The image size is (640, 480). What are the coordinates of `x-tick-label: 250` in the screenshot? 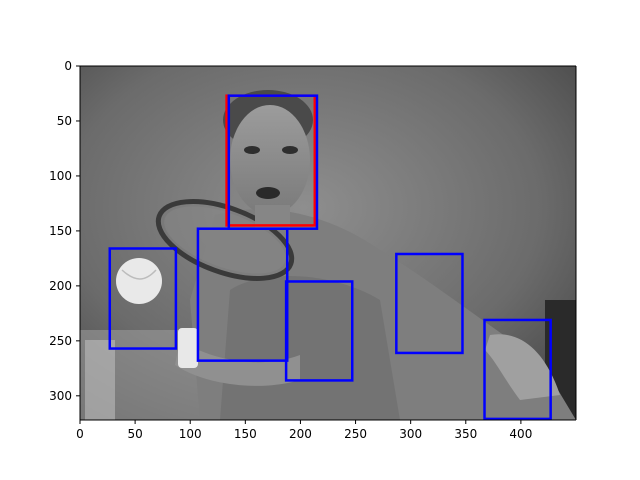 It's located at (355, 434).